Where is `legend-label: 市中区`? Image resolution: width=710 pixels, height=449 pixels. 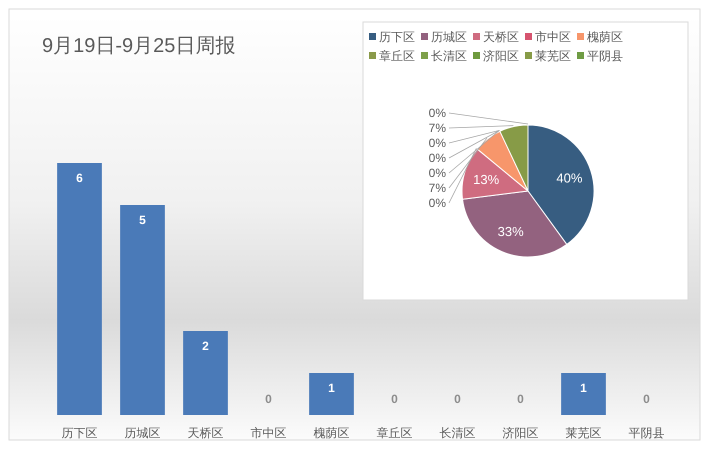 legend-label: 市中区 is located at coordinates (553, 37).